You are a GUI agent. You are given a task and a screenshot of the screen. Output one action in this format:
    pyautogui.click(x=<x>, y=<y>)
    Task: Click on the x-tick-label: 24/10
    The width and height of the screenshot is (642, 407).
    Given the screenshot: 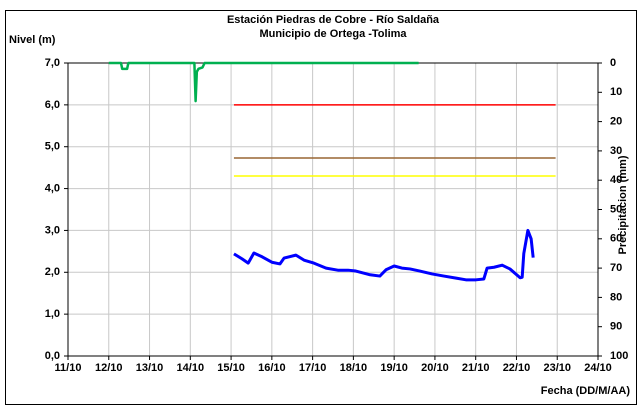 What is the action you would take?
    pyautogui.click(x=598, y=368)
    